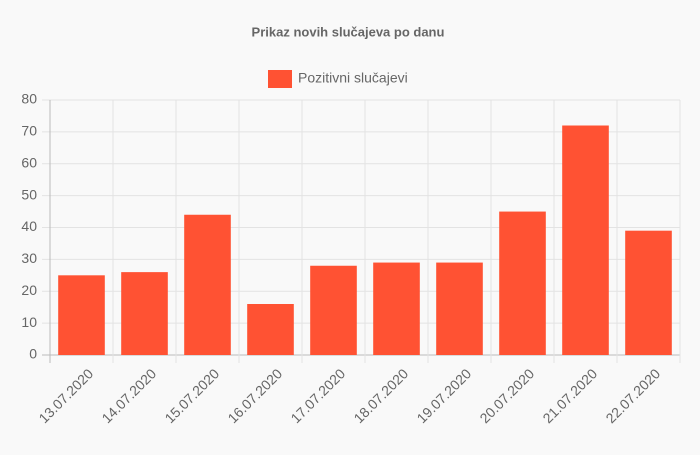  Describe the element at coordinates (348, 31) in the screenshot. I see `chart-title: Prikaz novih slučajeva po danu` at that location.